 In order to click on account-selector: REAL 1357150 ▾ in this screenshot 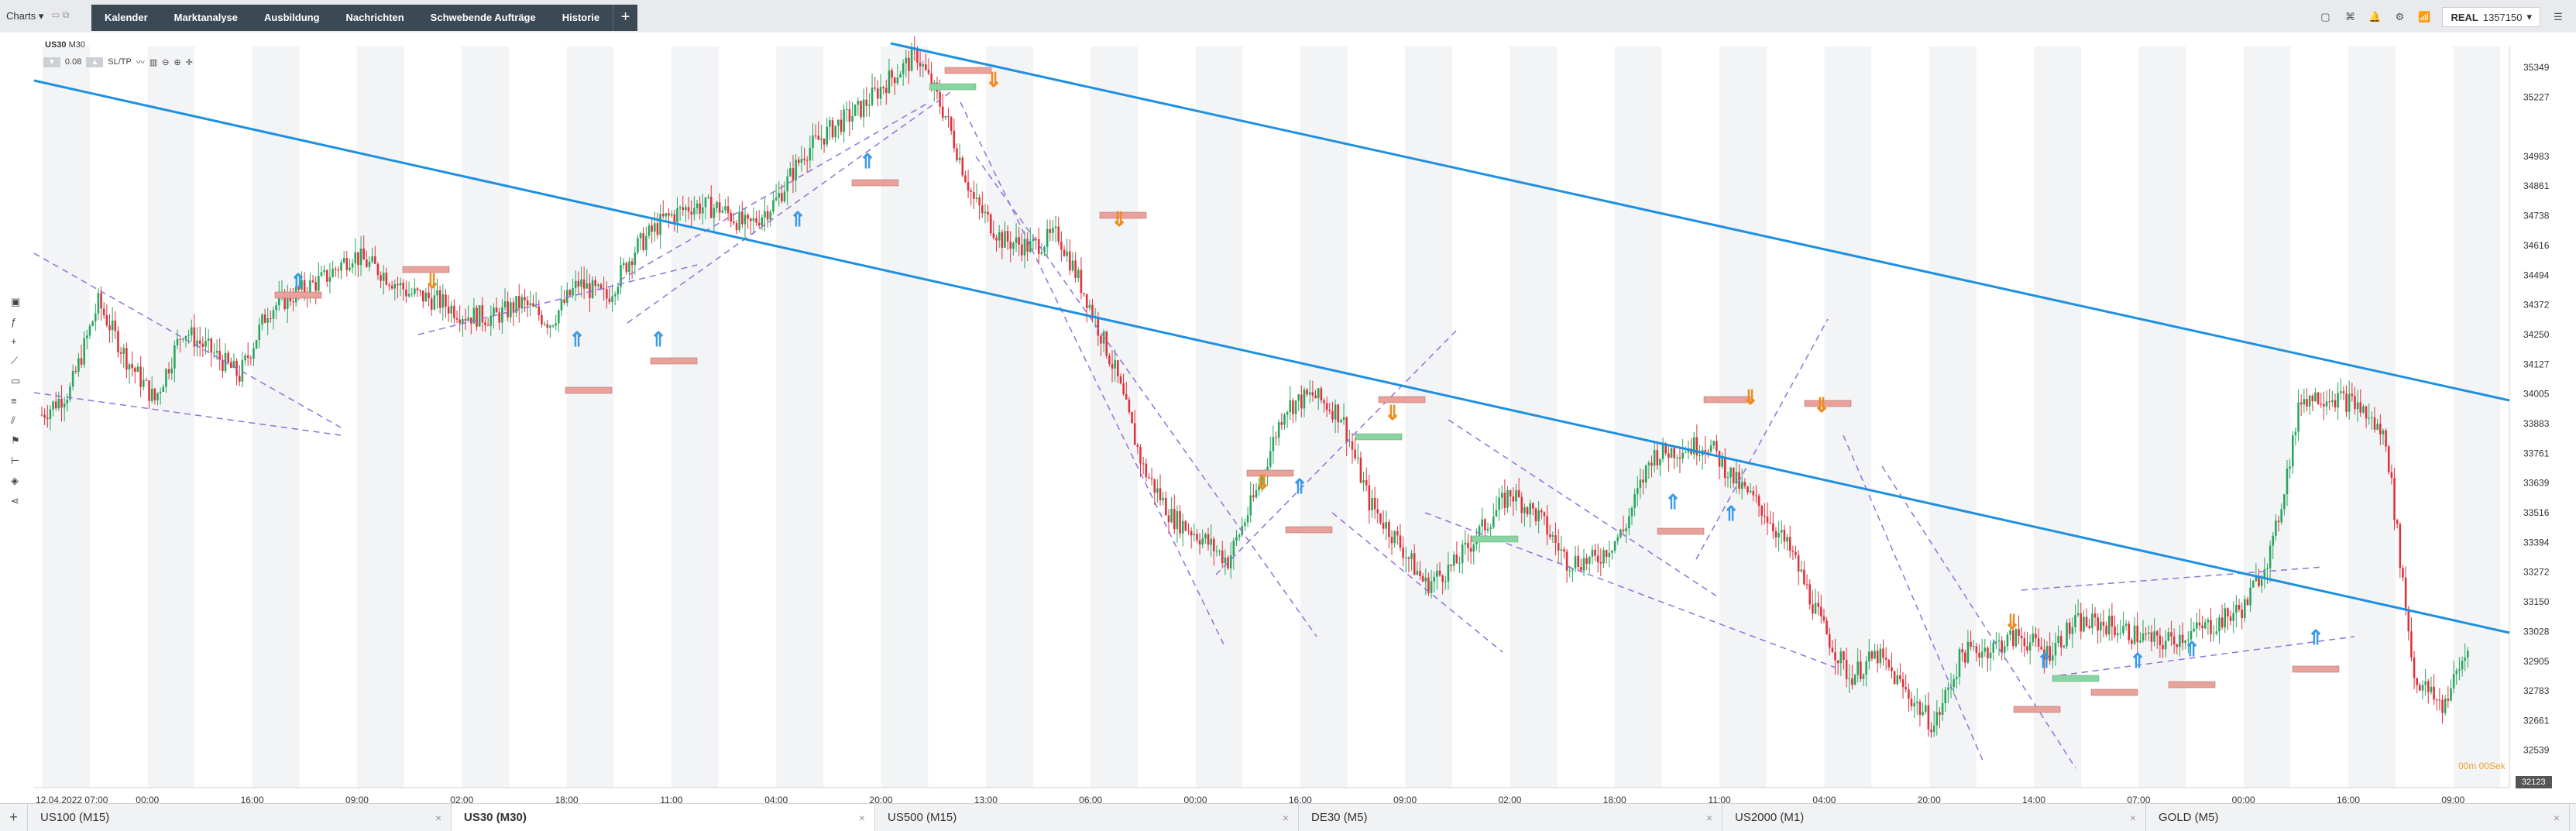, I will do `click(2491, 17)`.